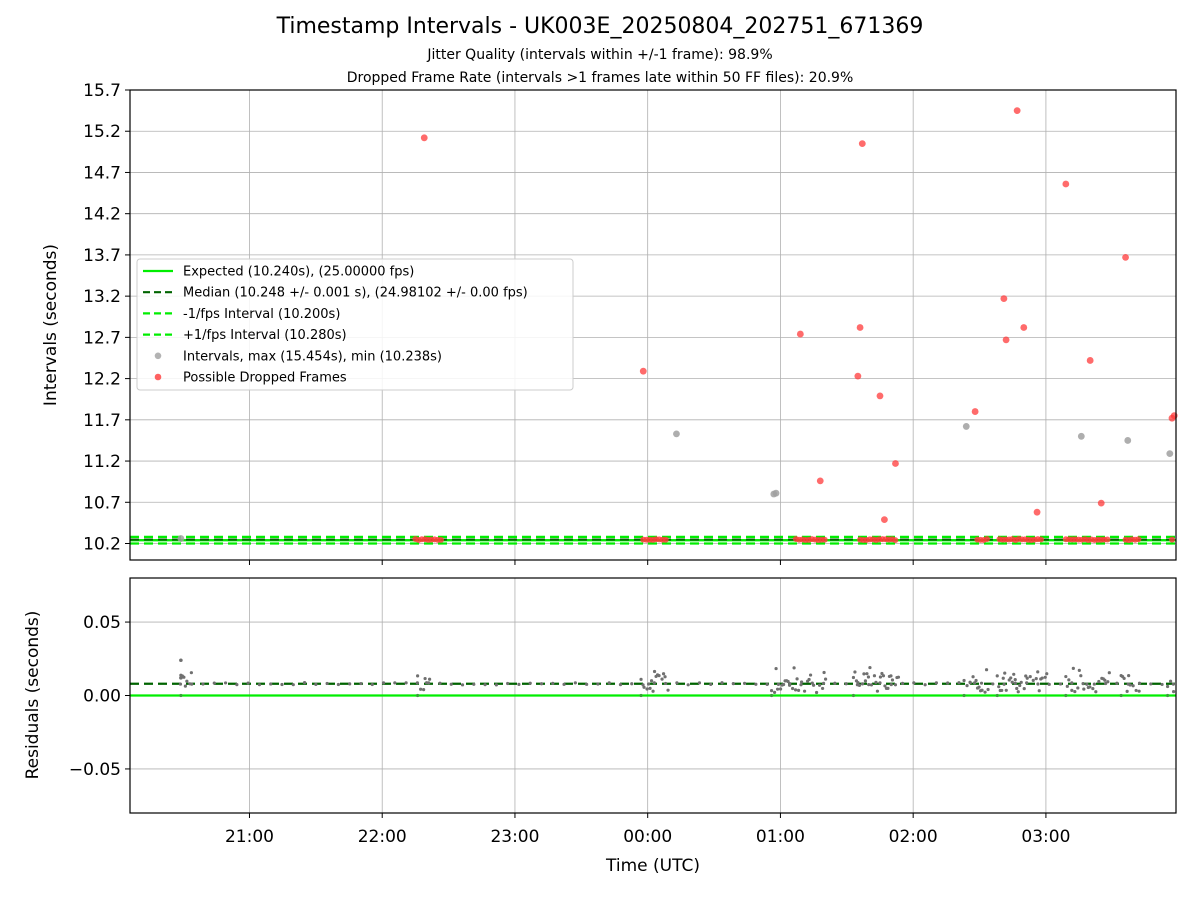 Image resolution: width=1200 pixels, height=900 pixels. Describe the element at coordinates (647, 837) in the screenshot. I see `x-tick-label: 00:00` at that location.